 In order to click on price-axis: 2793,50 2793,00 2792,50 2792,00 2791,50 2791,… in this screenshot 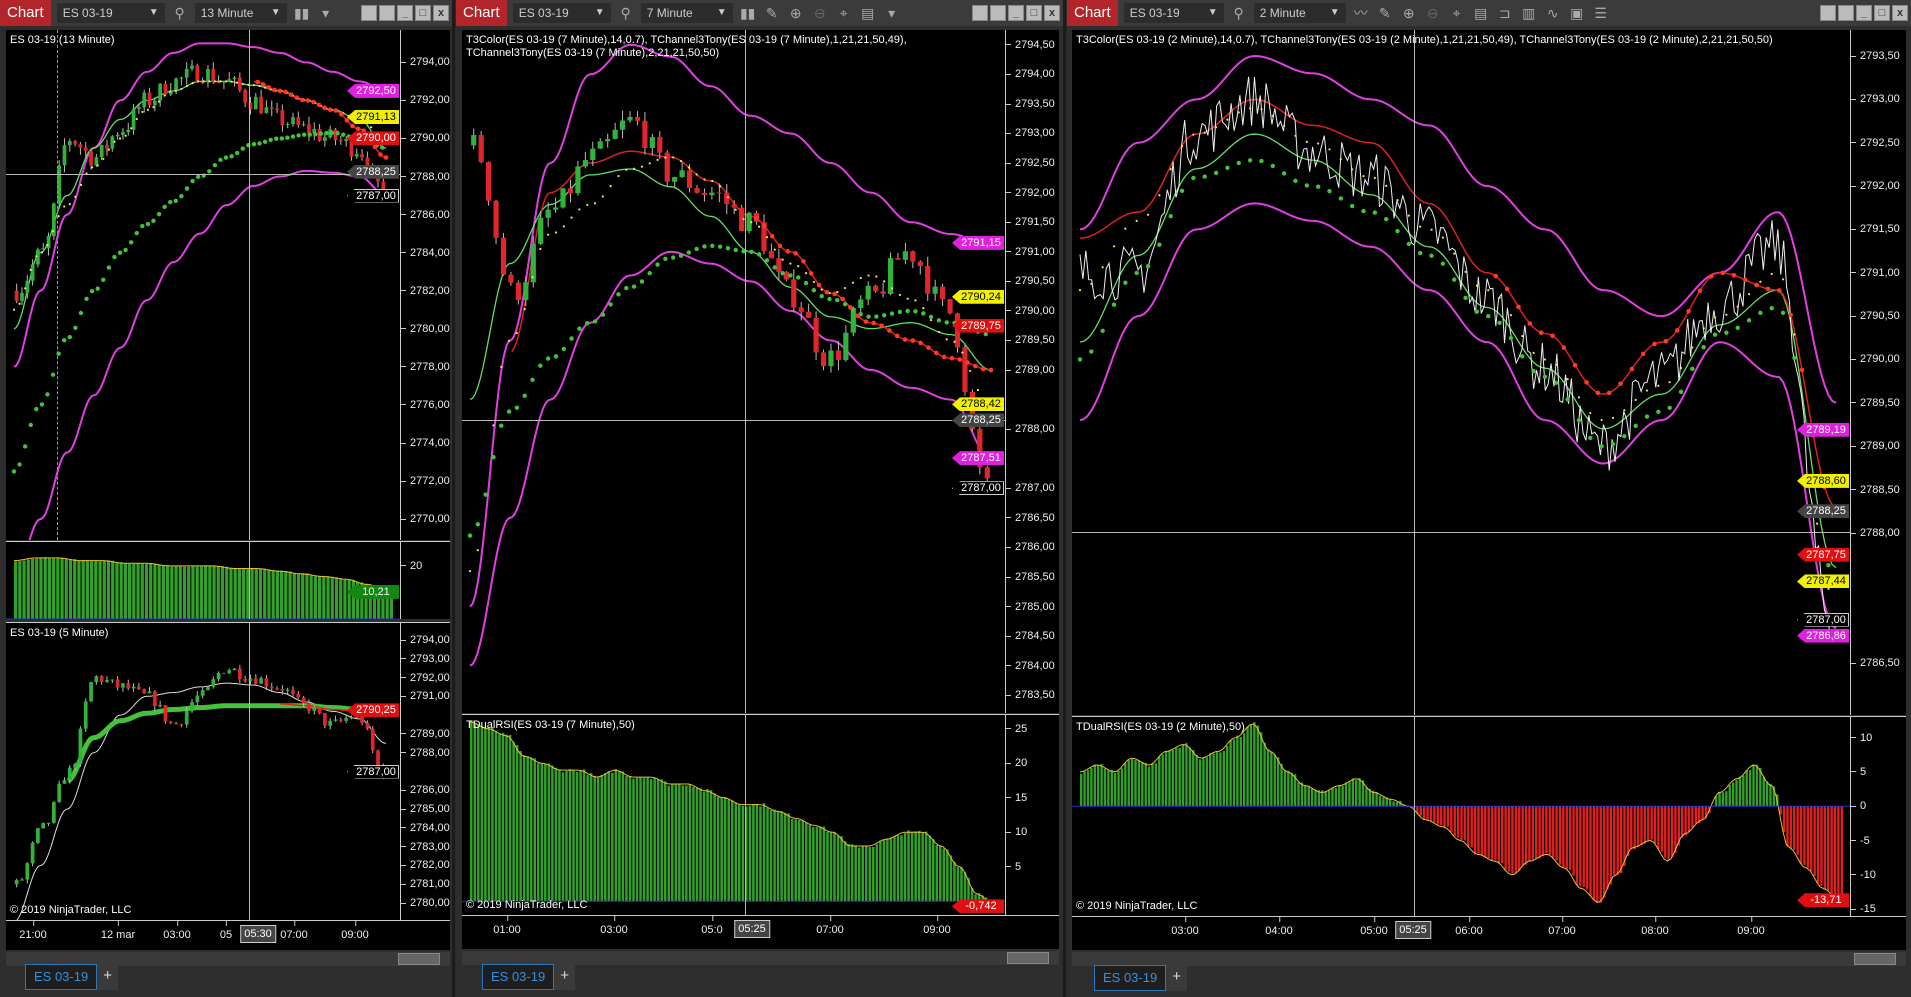, I will do `click(1878, 372)`.